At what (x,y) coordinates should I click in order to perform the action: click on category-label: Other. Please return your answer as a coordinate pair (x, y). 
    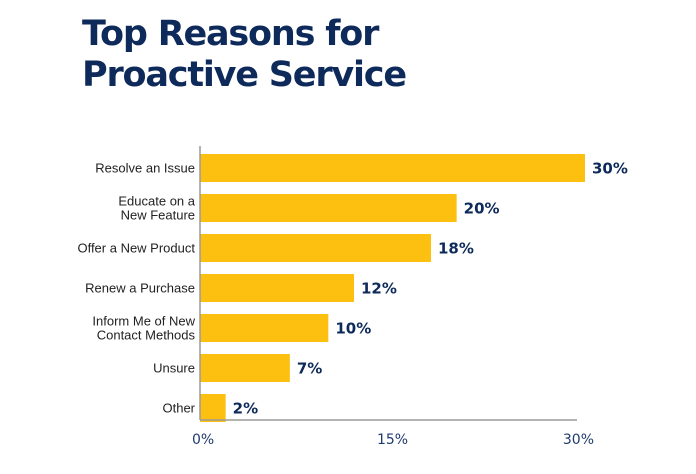
    Looking at the image, I should click on (178, 408).